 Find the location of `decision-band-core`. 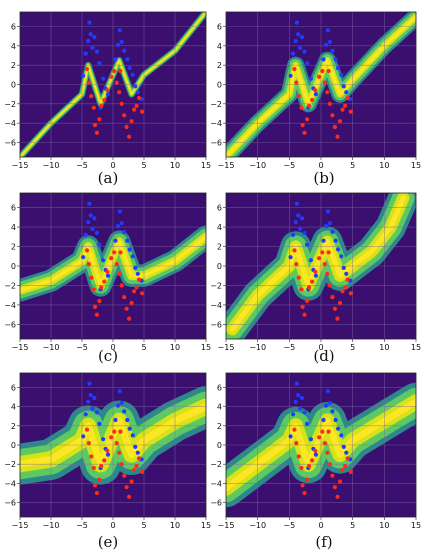

decision-band-core is located at coordinates (321, 445).